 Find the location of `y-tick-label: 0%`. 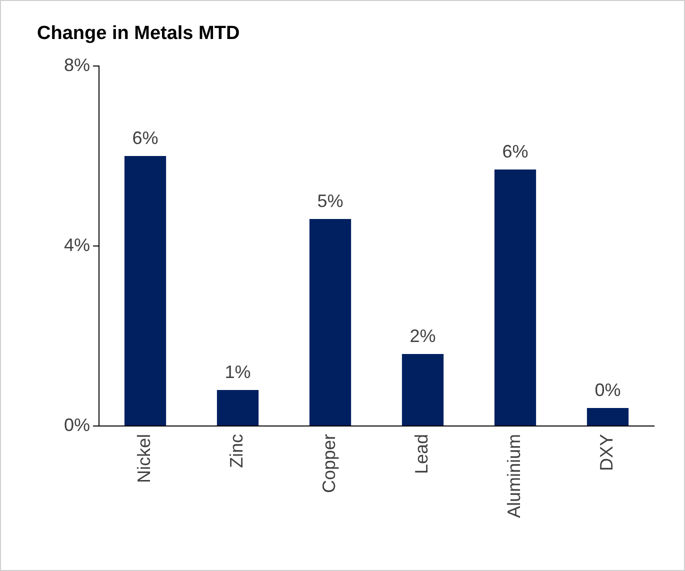

y-tick-label: 0% is located at coordinates (77, 424).